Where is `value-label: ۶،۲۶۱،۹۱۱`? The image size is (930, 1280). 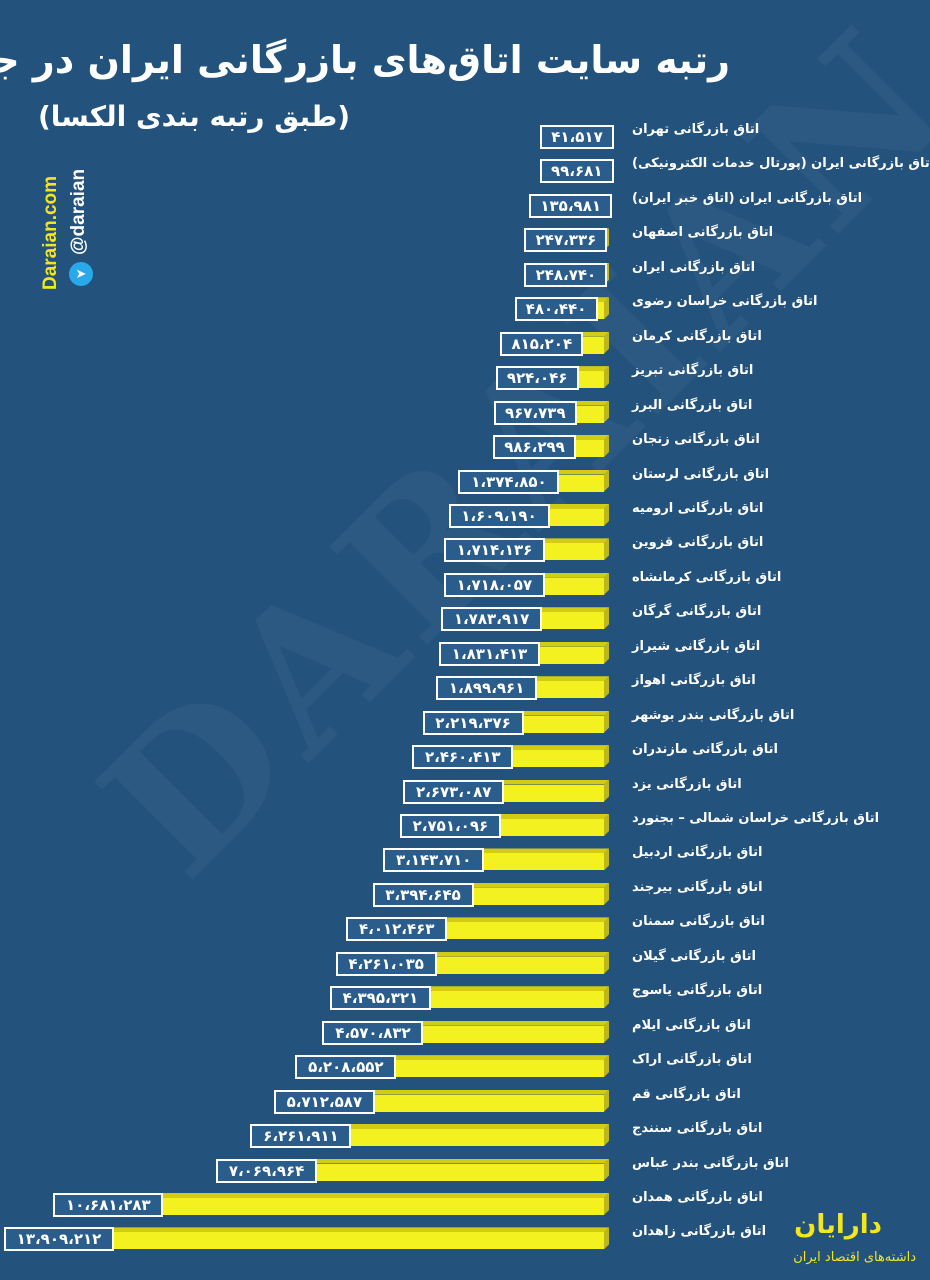 value-label: ۶،۲۶۱،۹۱۱ is located at coordinates (301, 1136).